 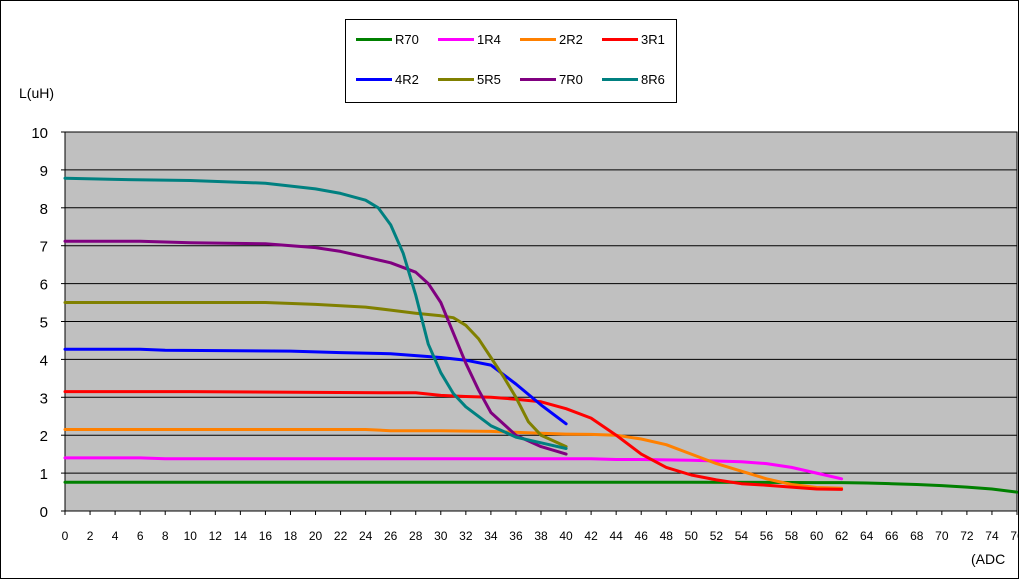 What do you see at coordinates (767, 536) in the screenshot?
I see `x-tick-label: 56` at bounding box center [767, 536].